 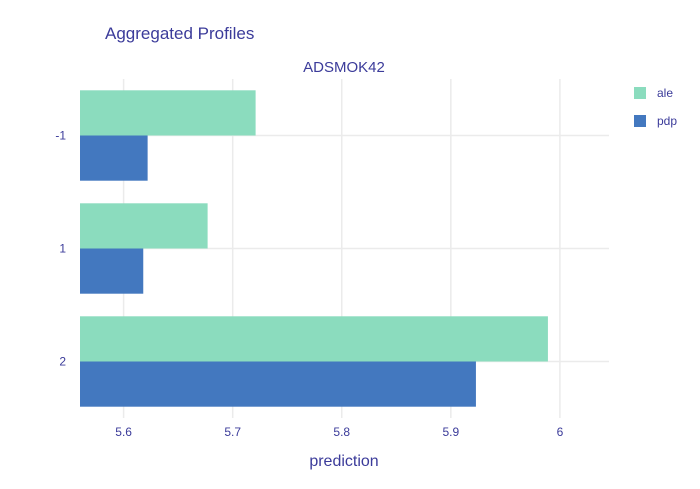 What do you see at coordinates (232, 432) in the screenshot?
I see `x-tick-label: 5.7` at bounding box center [232, 432].